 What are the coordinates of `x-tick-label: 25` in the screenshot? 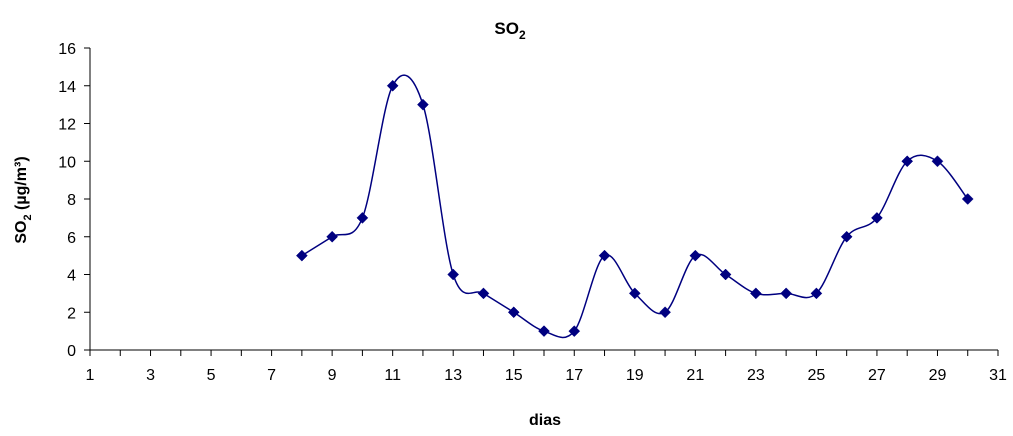 It's located at (817, 375).